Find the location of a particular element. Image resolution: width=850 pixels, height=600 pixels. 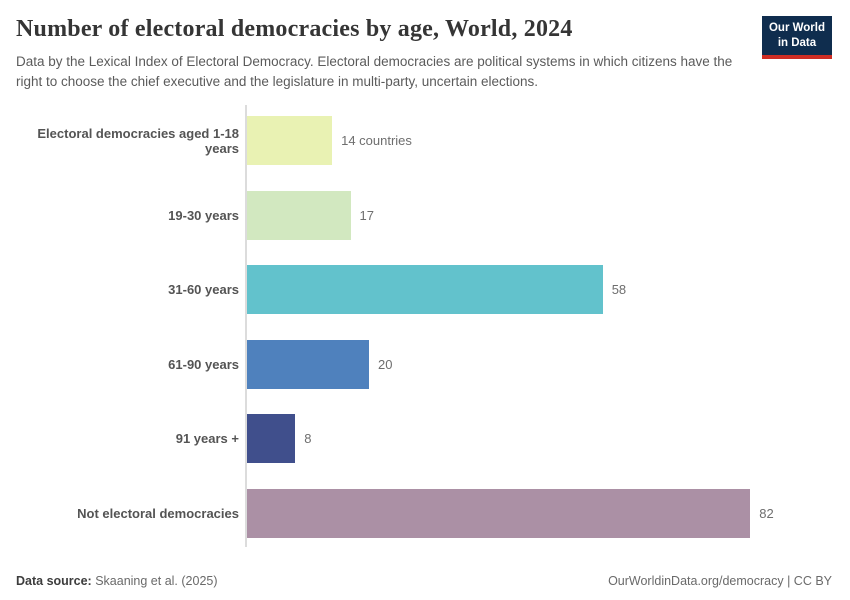

value-label: 8 is located at coordinates (308, 439).